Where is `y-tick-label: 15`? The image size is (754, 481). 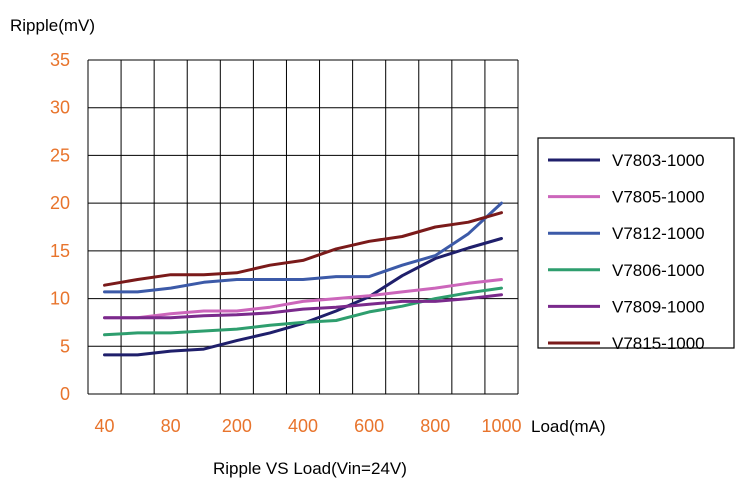
y-tick-label: 15 is located at coordinates (60, 251).